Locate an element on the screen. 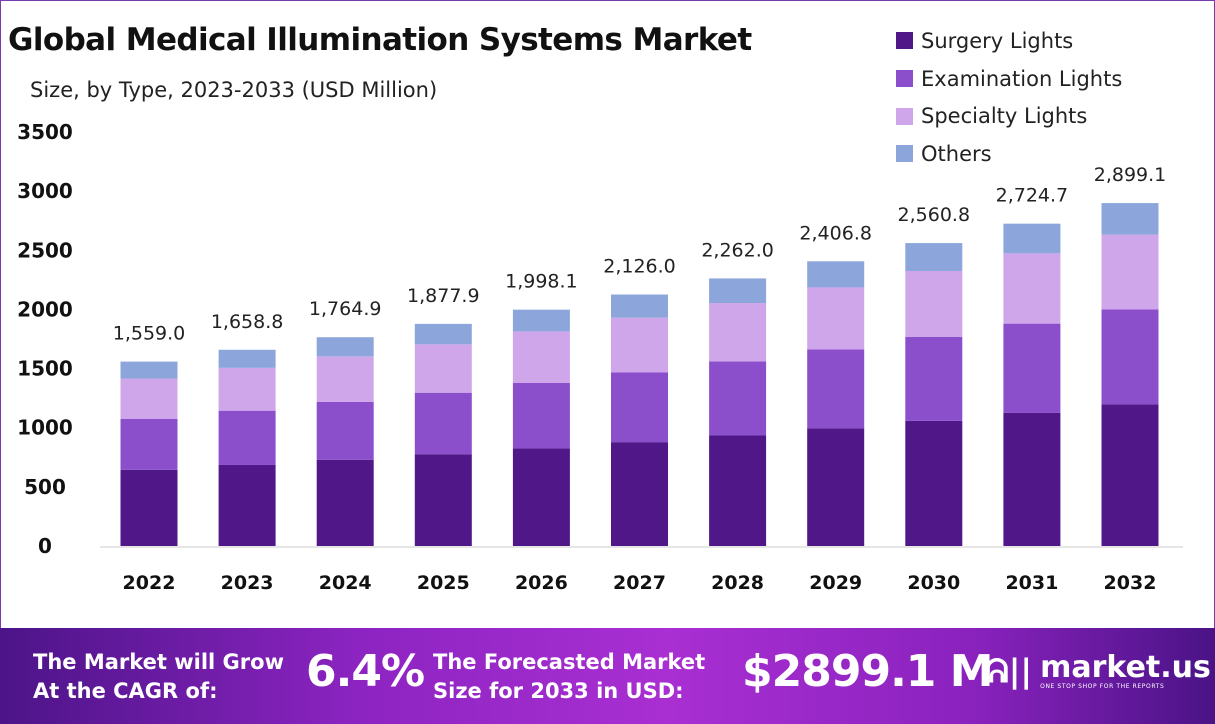 The width and height of the screenshot is (1215, 724). total-label: 2,262.0 is located at coordinates (737, 250).